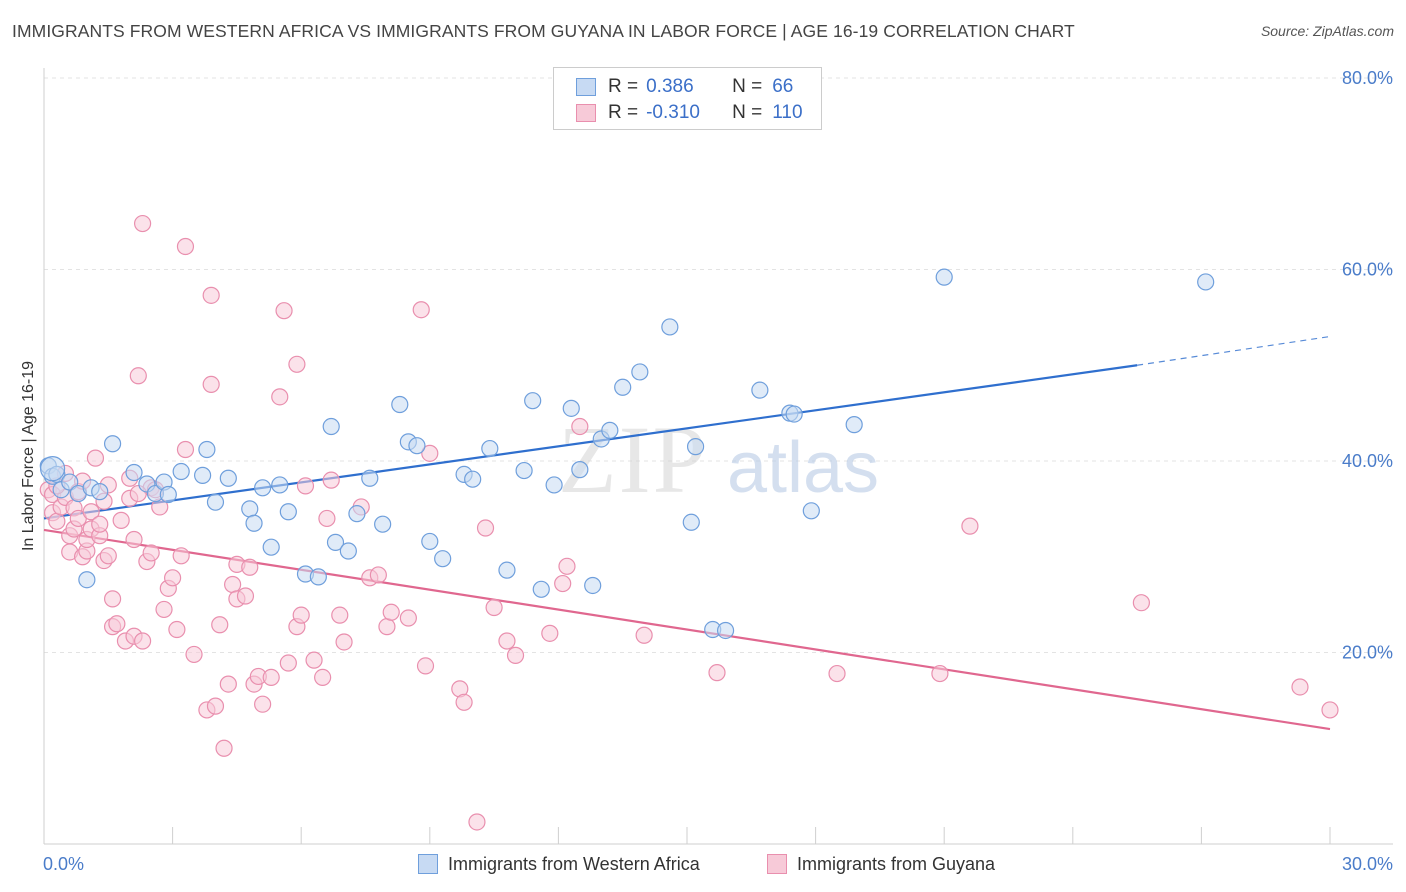 This screenshot has width=1406, height=892. I want to click on legend-swatch-blue, so click(586, 87).